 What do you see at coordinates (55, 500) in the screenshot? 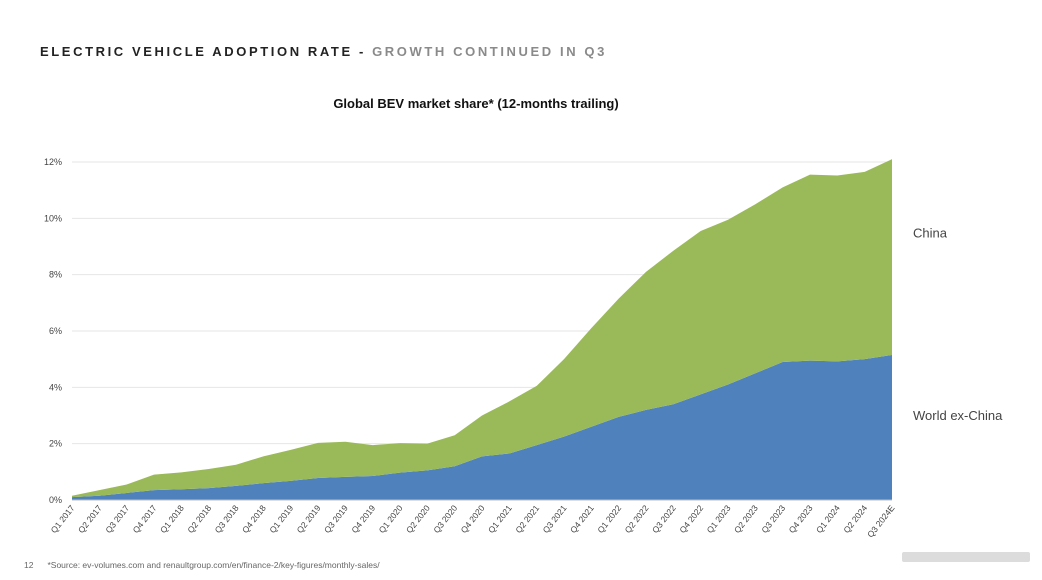
I see `y-tick-label: 0%` at bounding box center [55, 500].